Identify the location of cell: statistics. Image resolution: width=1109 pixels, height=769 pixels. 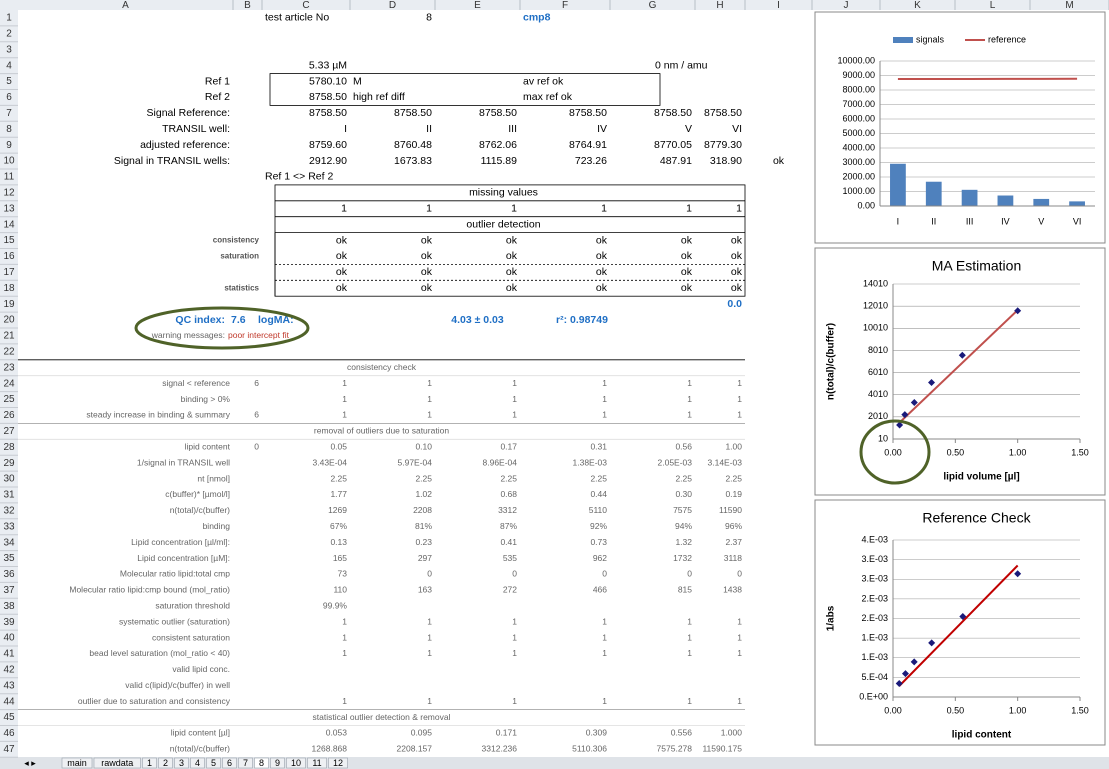
(241, 287).